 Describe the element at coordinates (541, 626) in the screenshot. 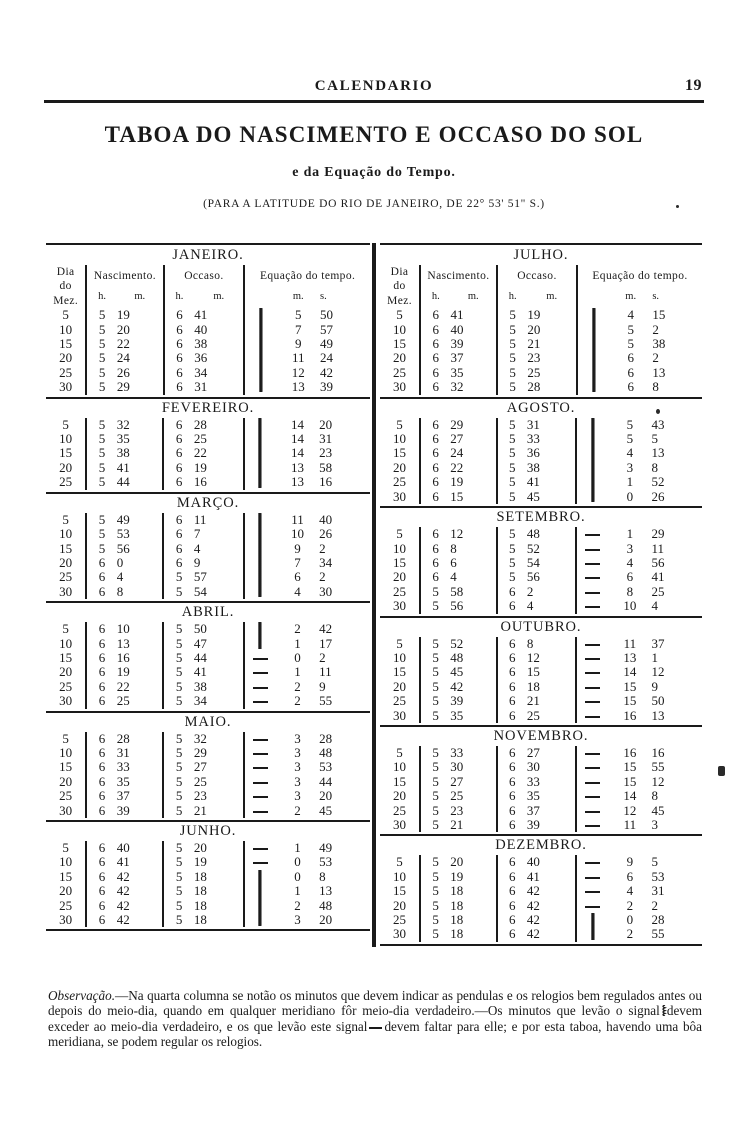

I see `month-name-outubro: OUTUBRO.` at that location.